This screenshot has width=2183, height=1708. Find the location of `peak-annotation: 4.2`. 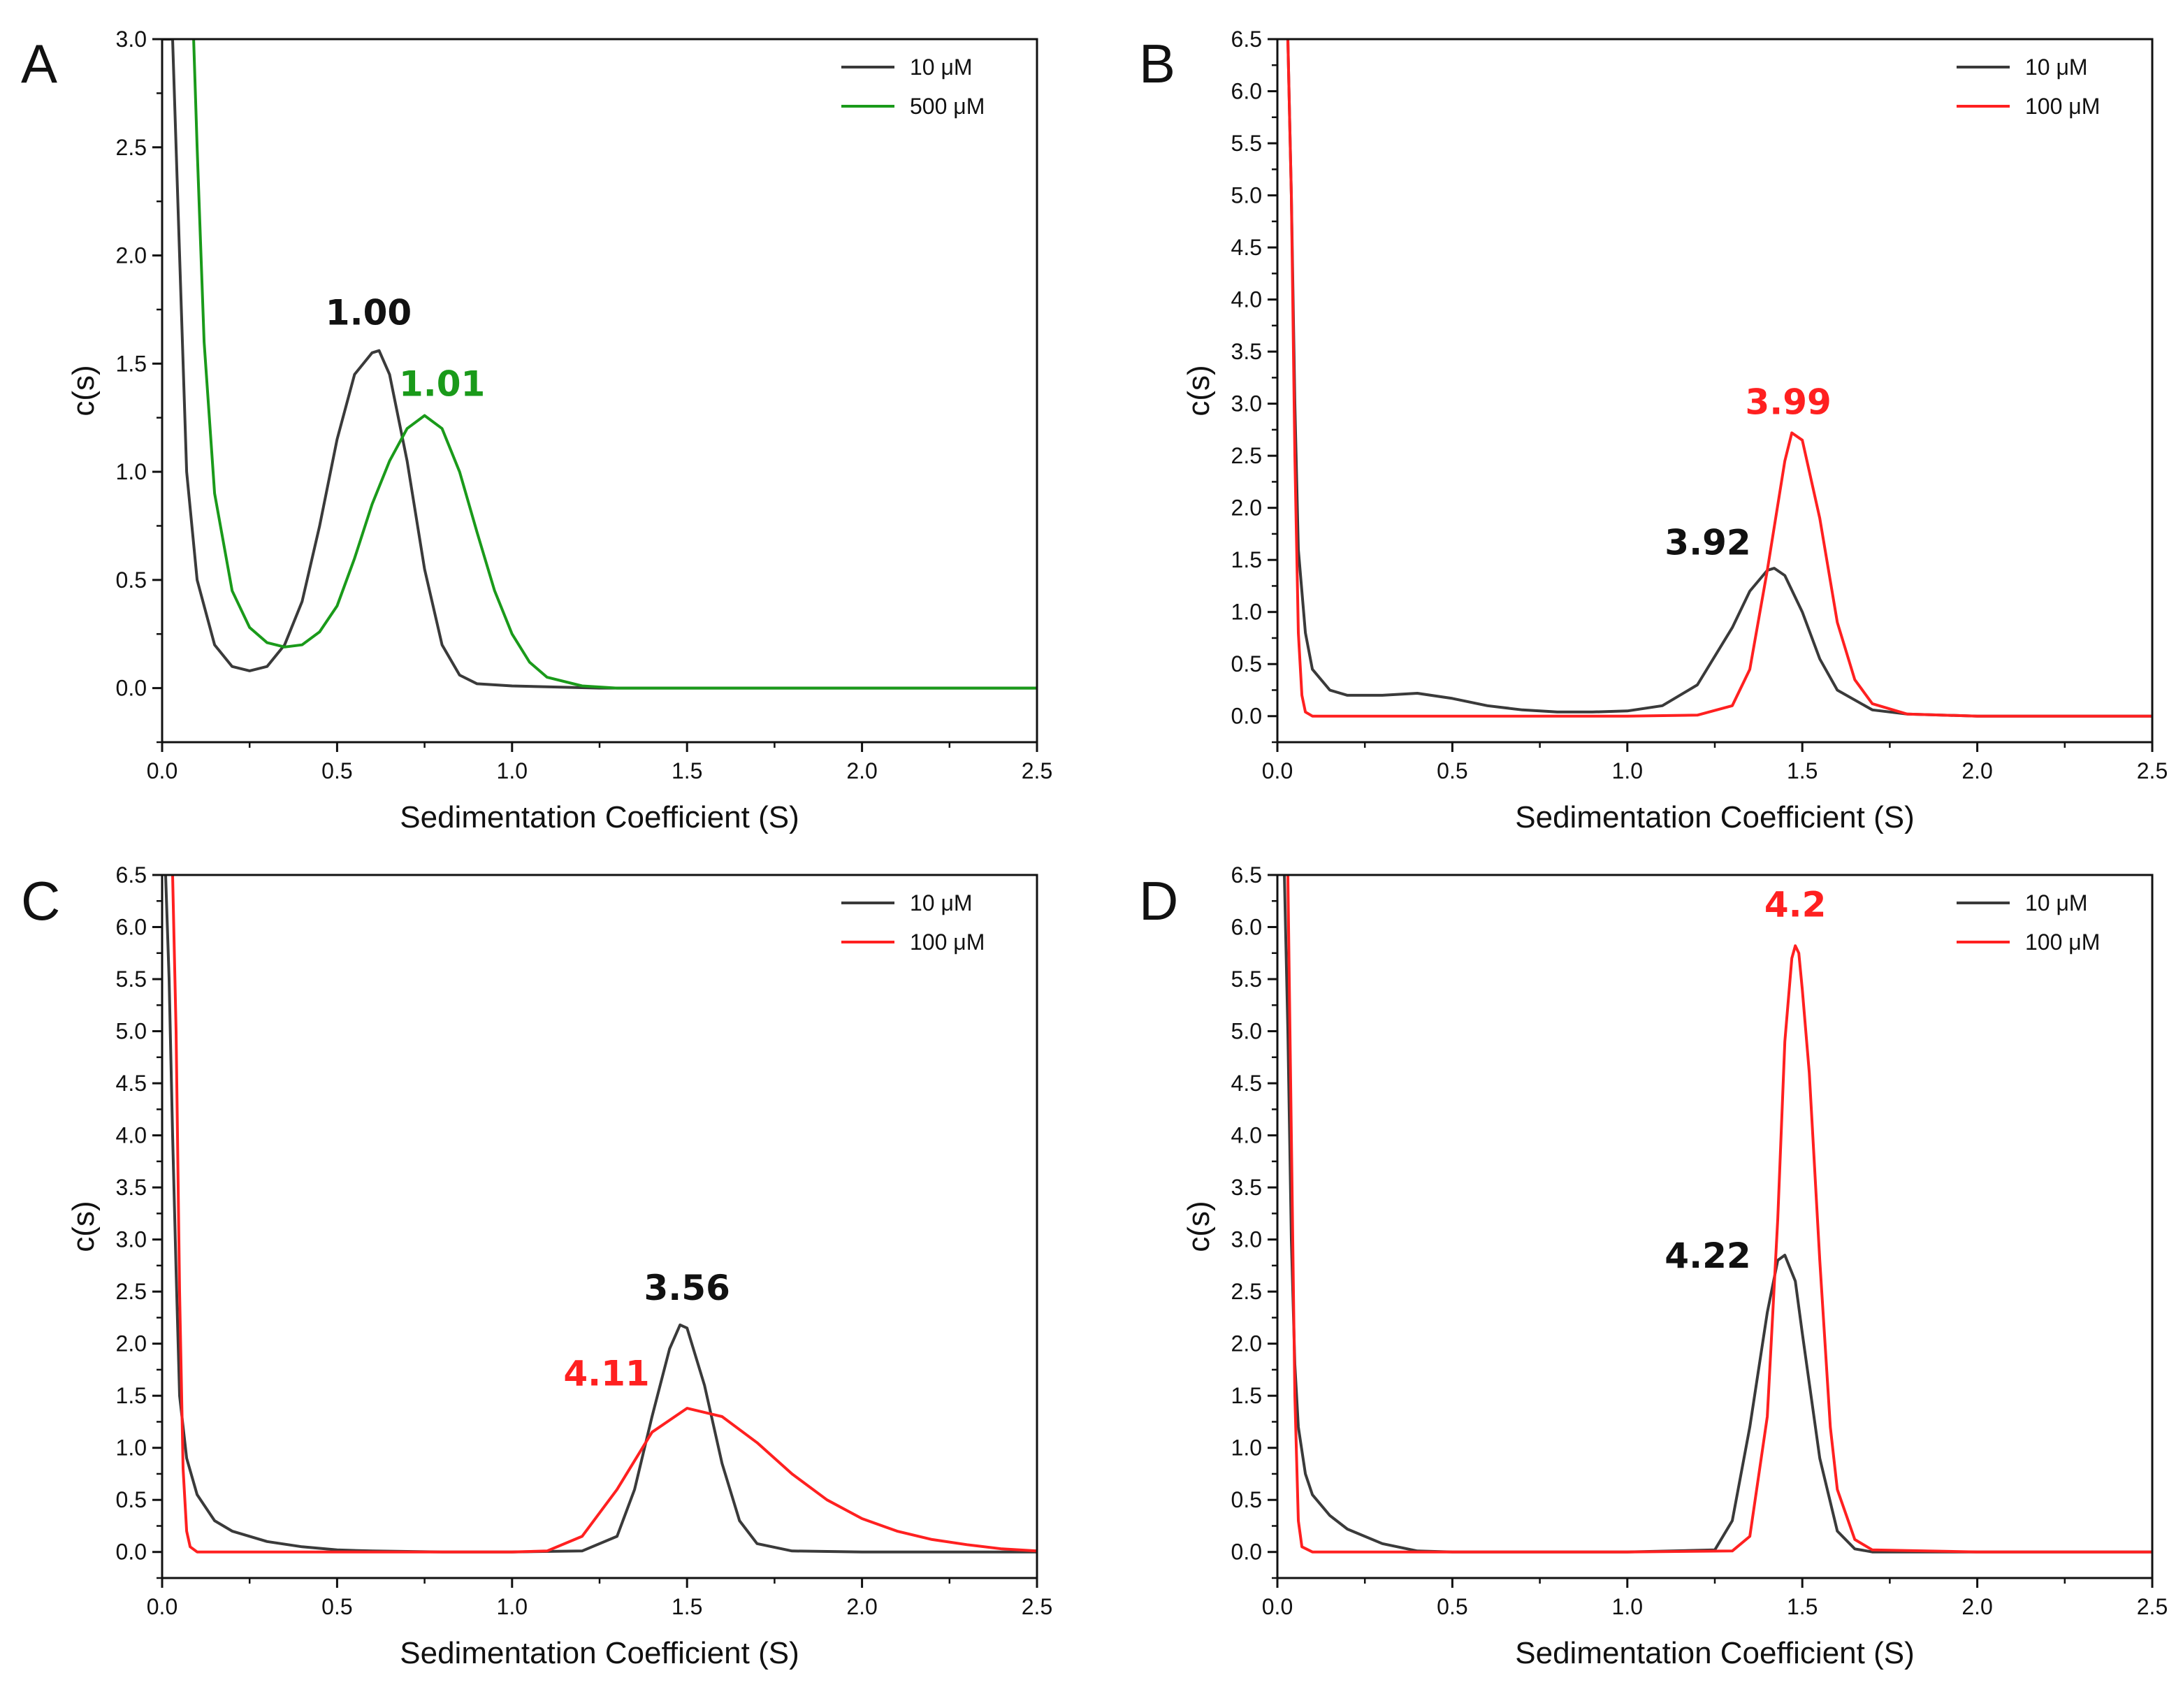

peak-annotation: 4.2 is located at coordinates (1795, 905).